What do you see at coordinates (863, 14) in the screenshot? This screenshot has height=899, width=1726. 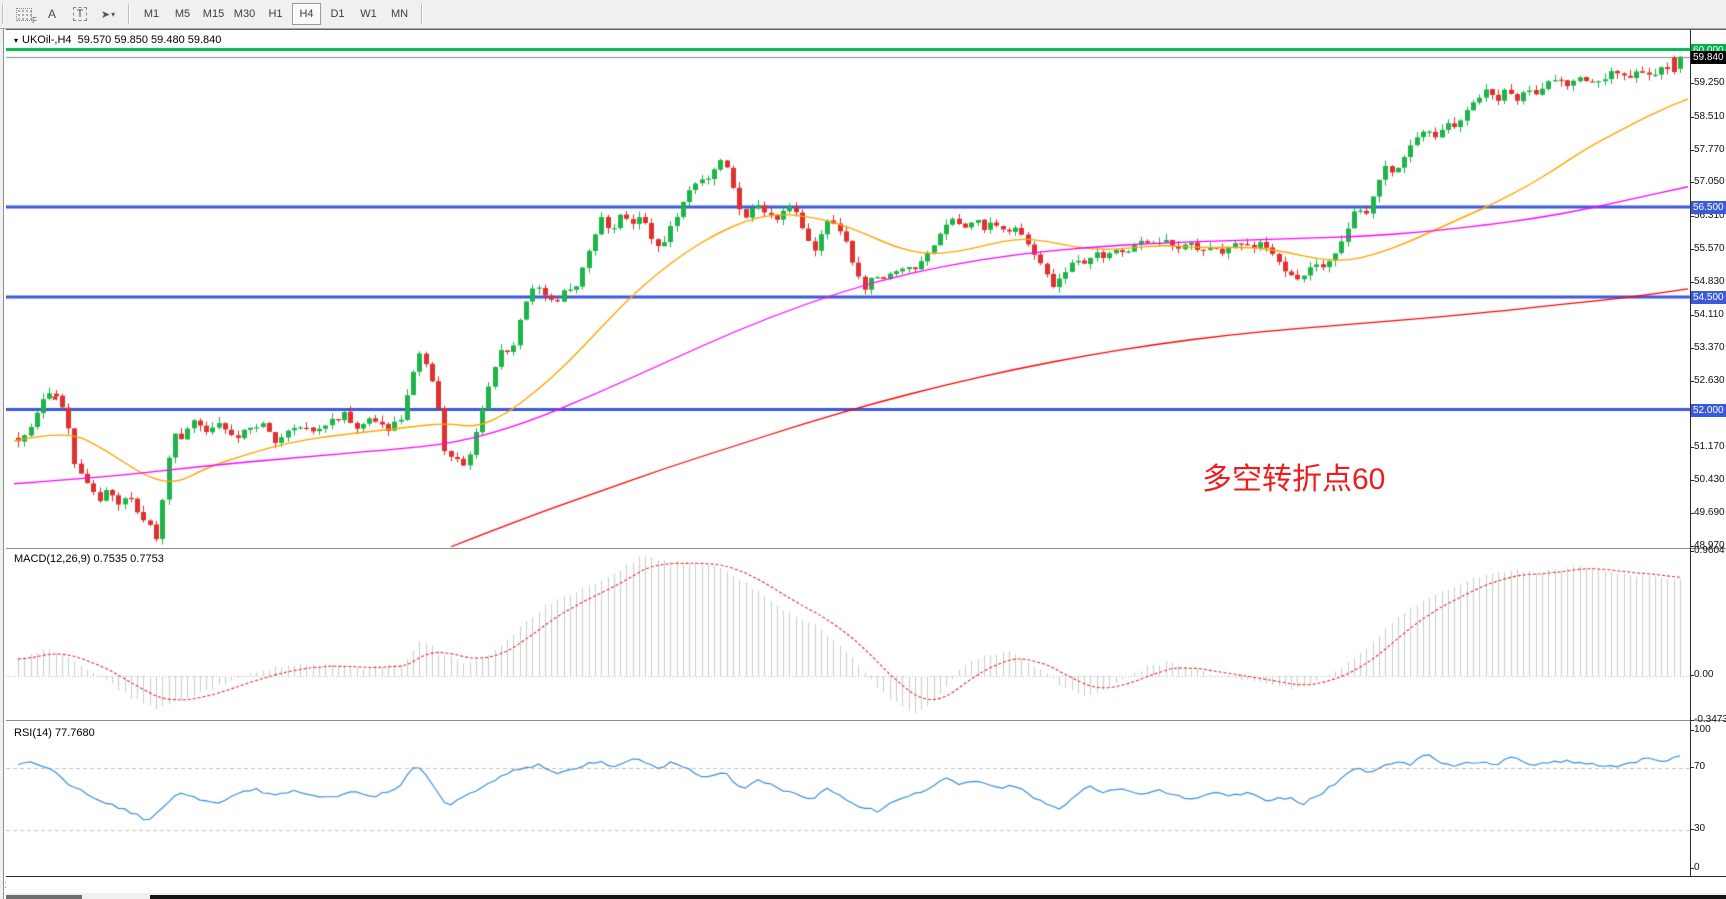 I see `toolbar: F A T ➤ ▾ M1 M5 M15 M30 H1 H4 D1 W1 MN` at bounding box center [863, 14].